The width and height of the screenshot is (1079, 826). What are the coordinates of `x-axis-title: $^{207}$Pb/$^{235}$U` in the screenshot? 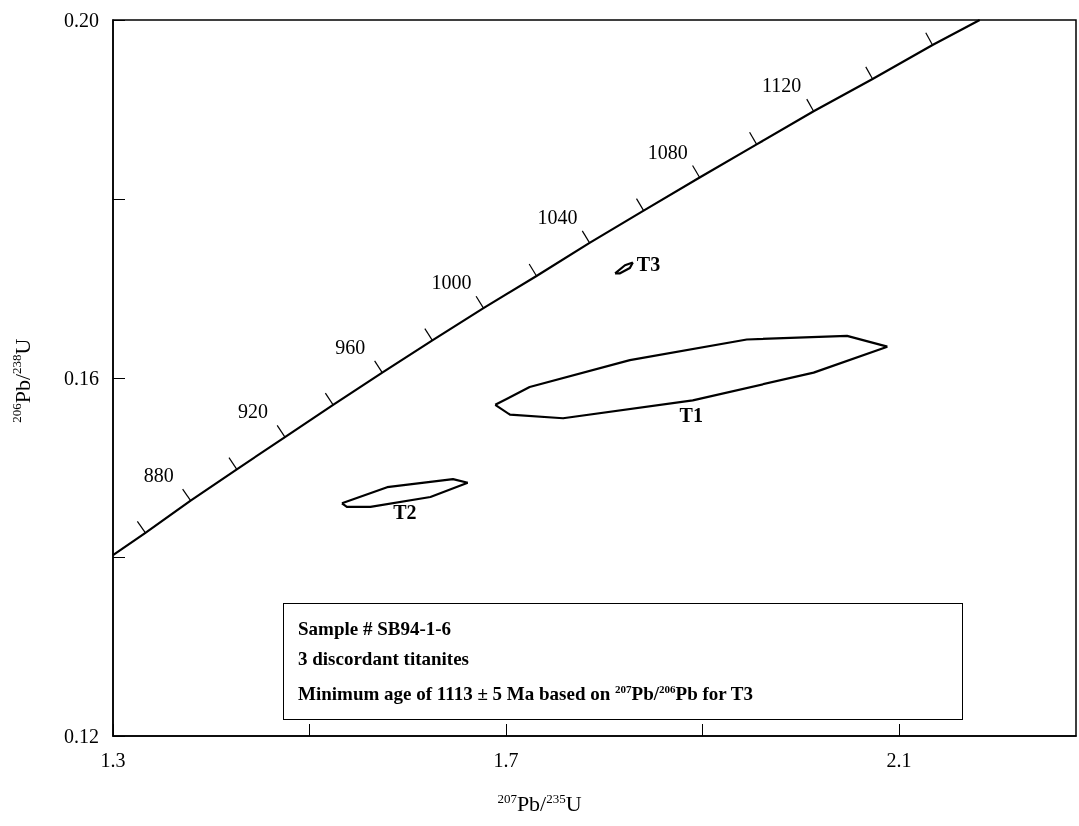 It's located at (539, 804).